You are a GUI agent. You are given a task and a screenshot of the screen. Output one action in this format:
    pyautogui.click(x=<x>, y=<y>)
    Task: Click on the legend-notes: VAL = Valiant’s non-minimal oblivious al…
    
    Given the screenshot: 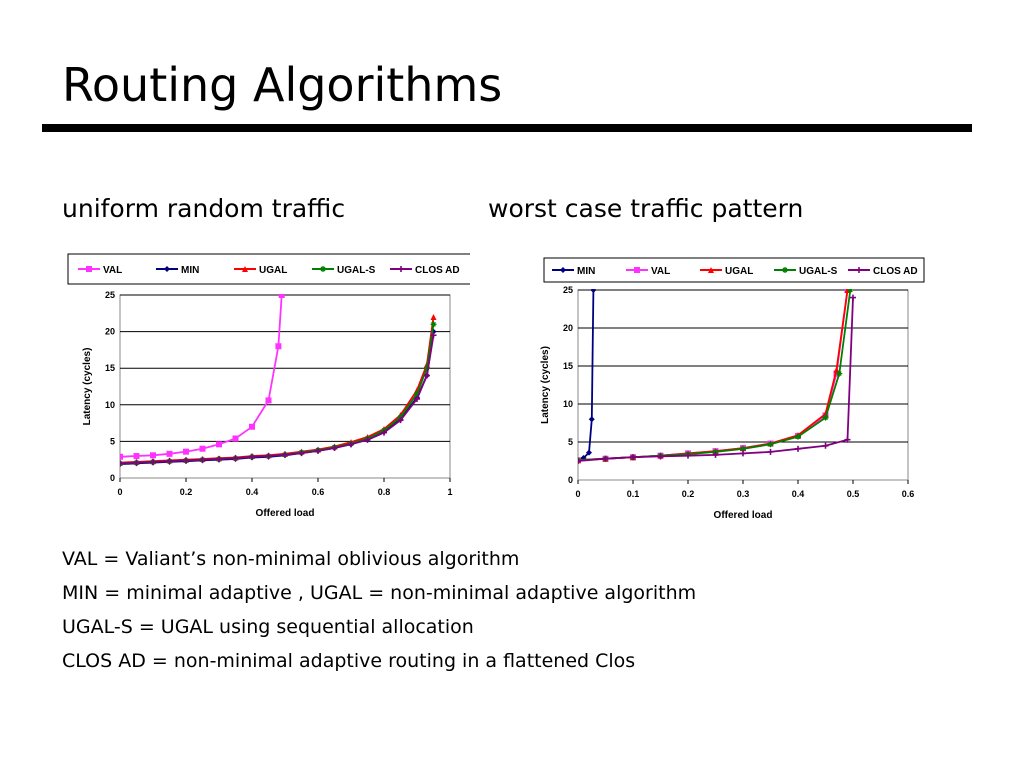 What is the action you would take?
    pyautogui.click(x=379, y=610)
    